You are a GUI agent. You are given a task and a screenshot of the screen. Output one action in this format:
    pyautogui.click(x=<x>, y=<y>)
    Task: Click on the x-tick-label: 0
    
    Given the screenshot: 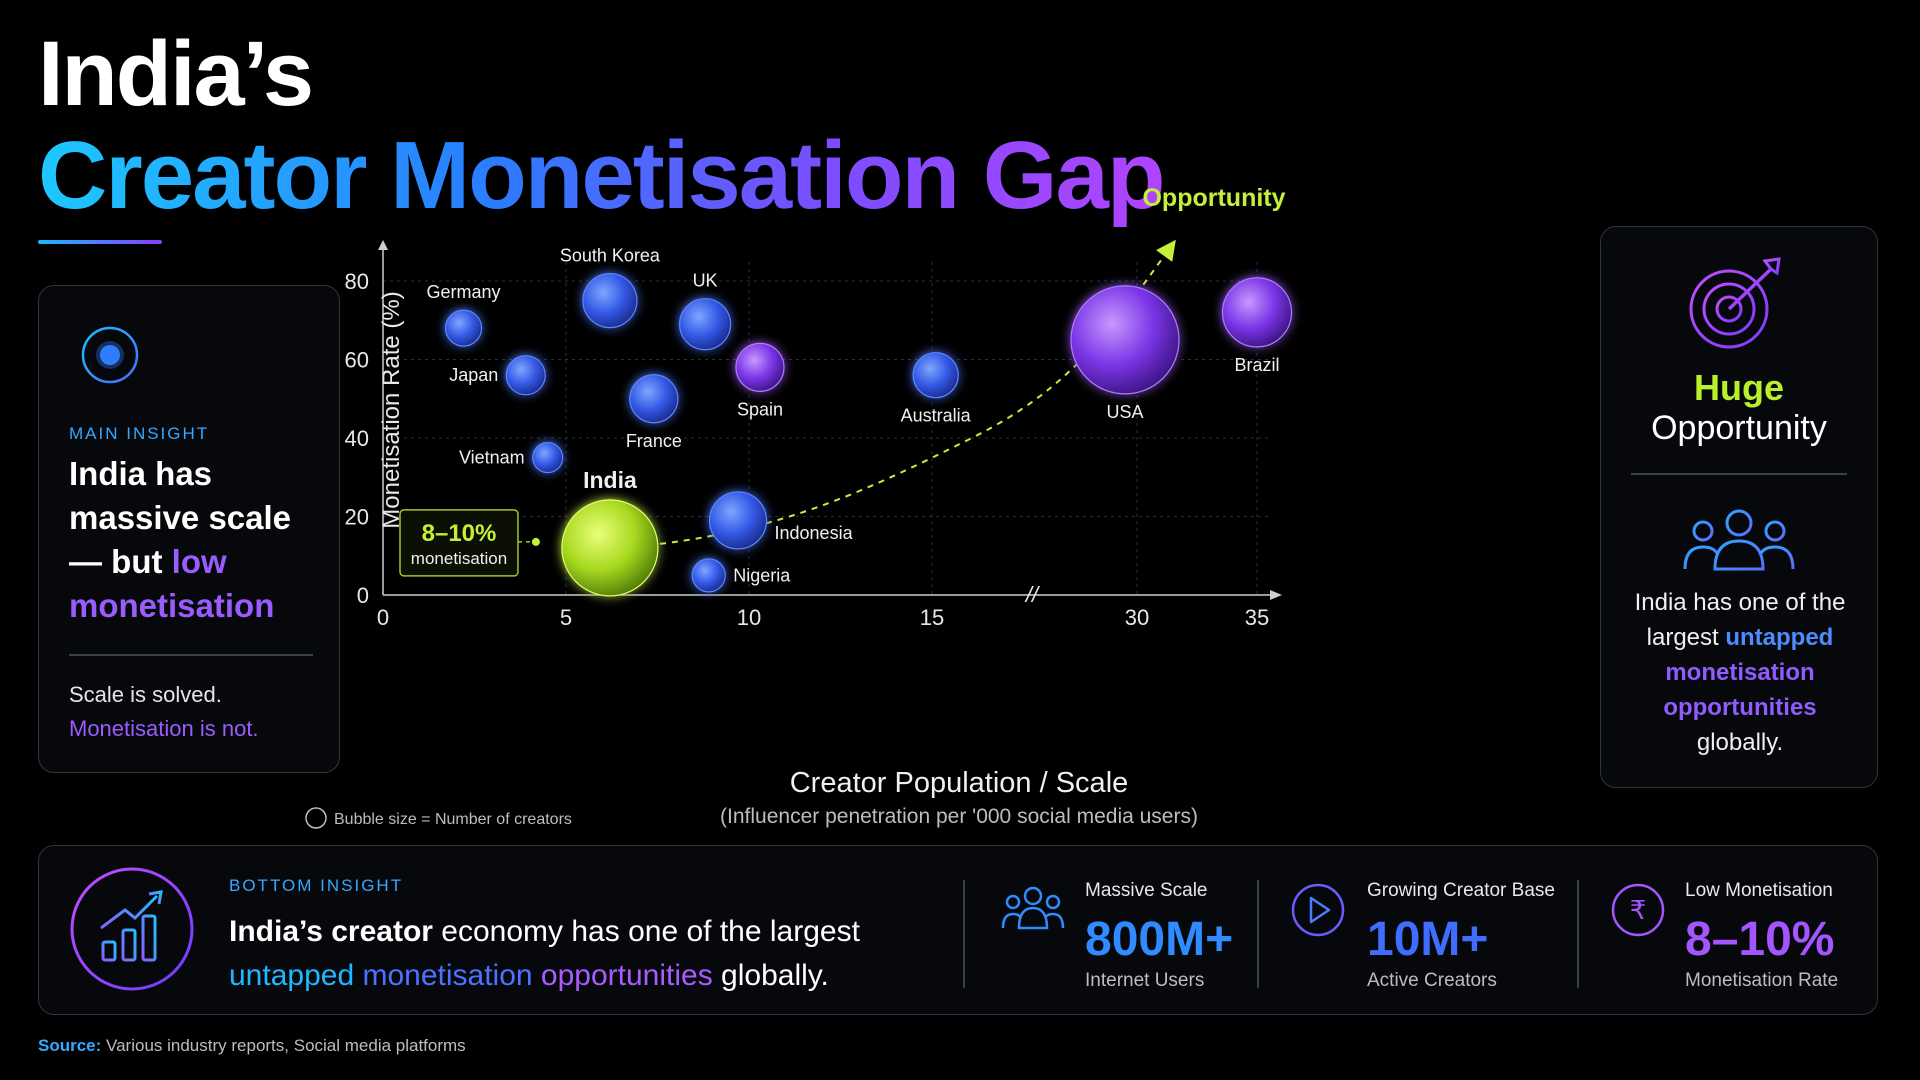 What is the action you would take?
    pyautogui.click(x=383, y=617)
    